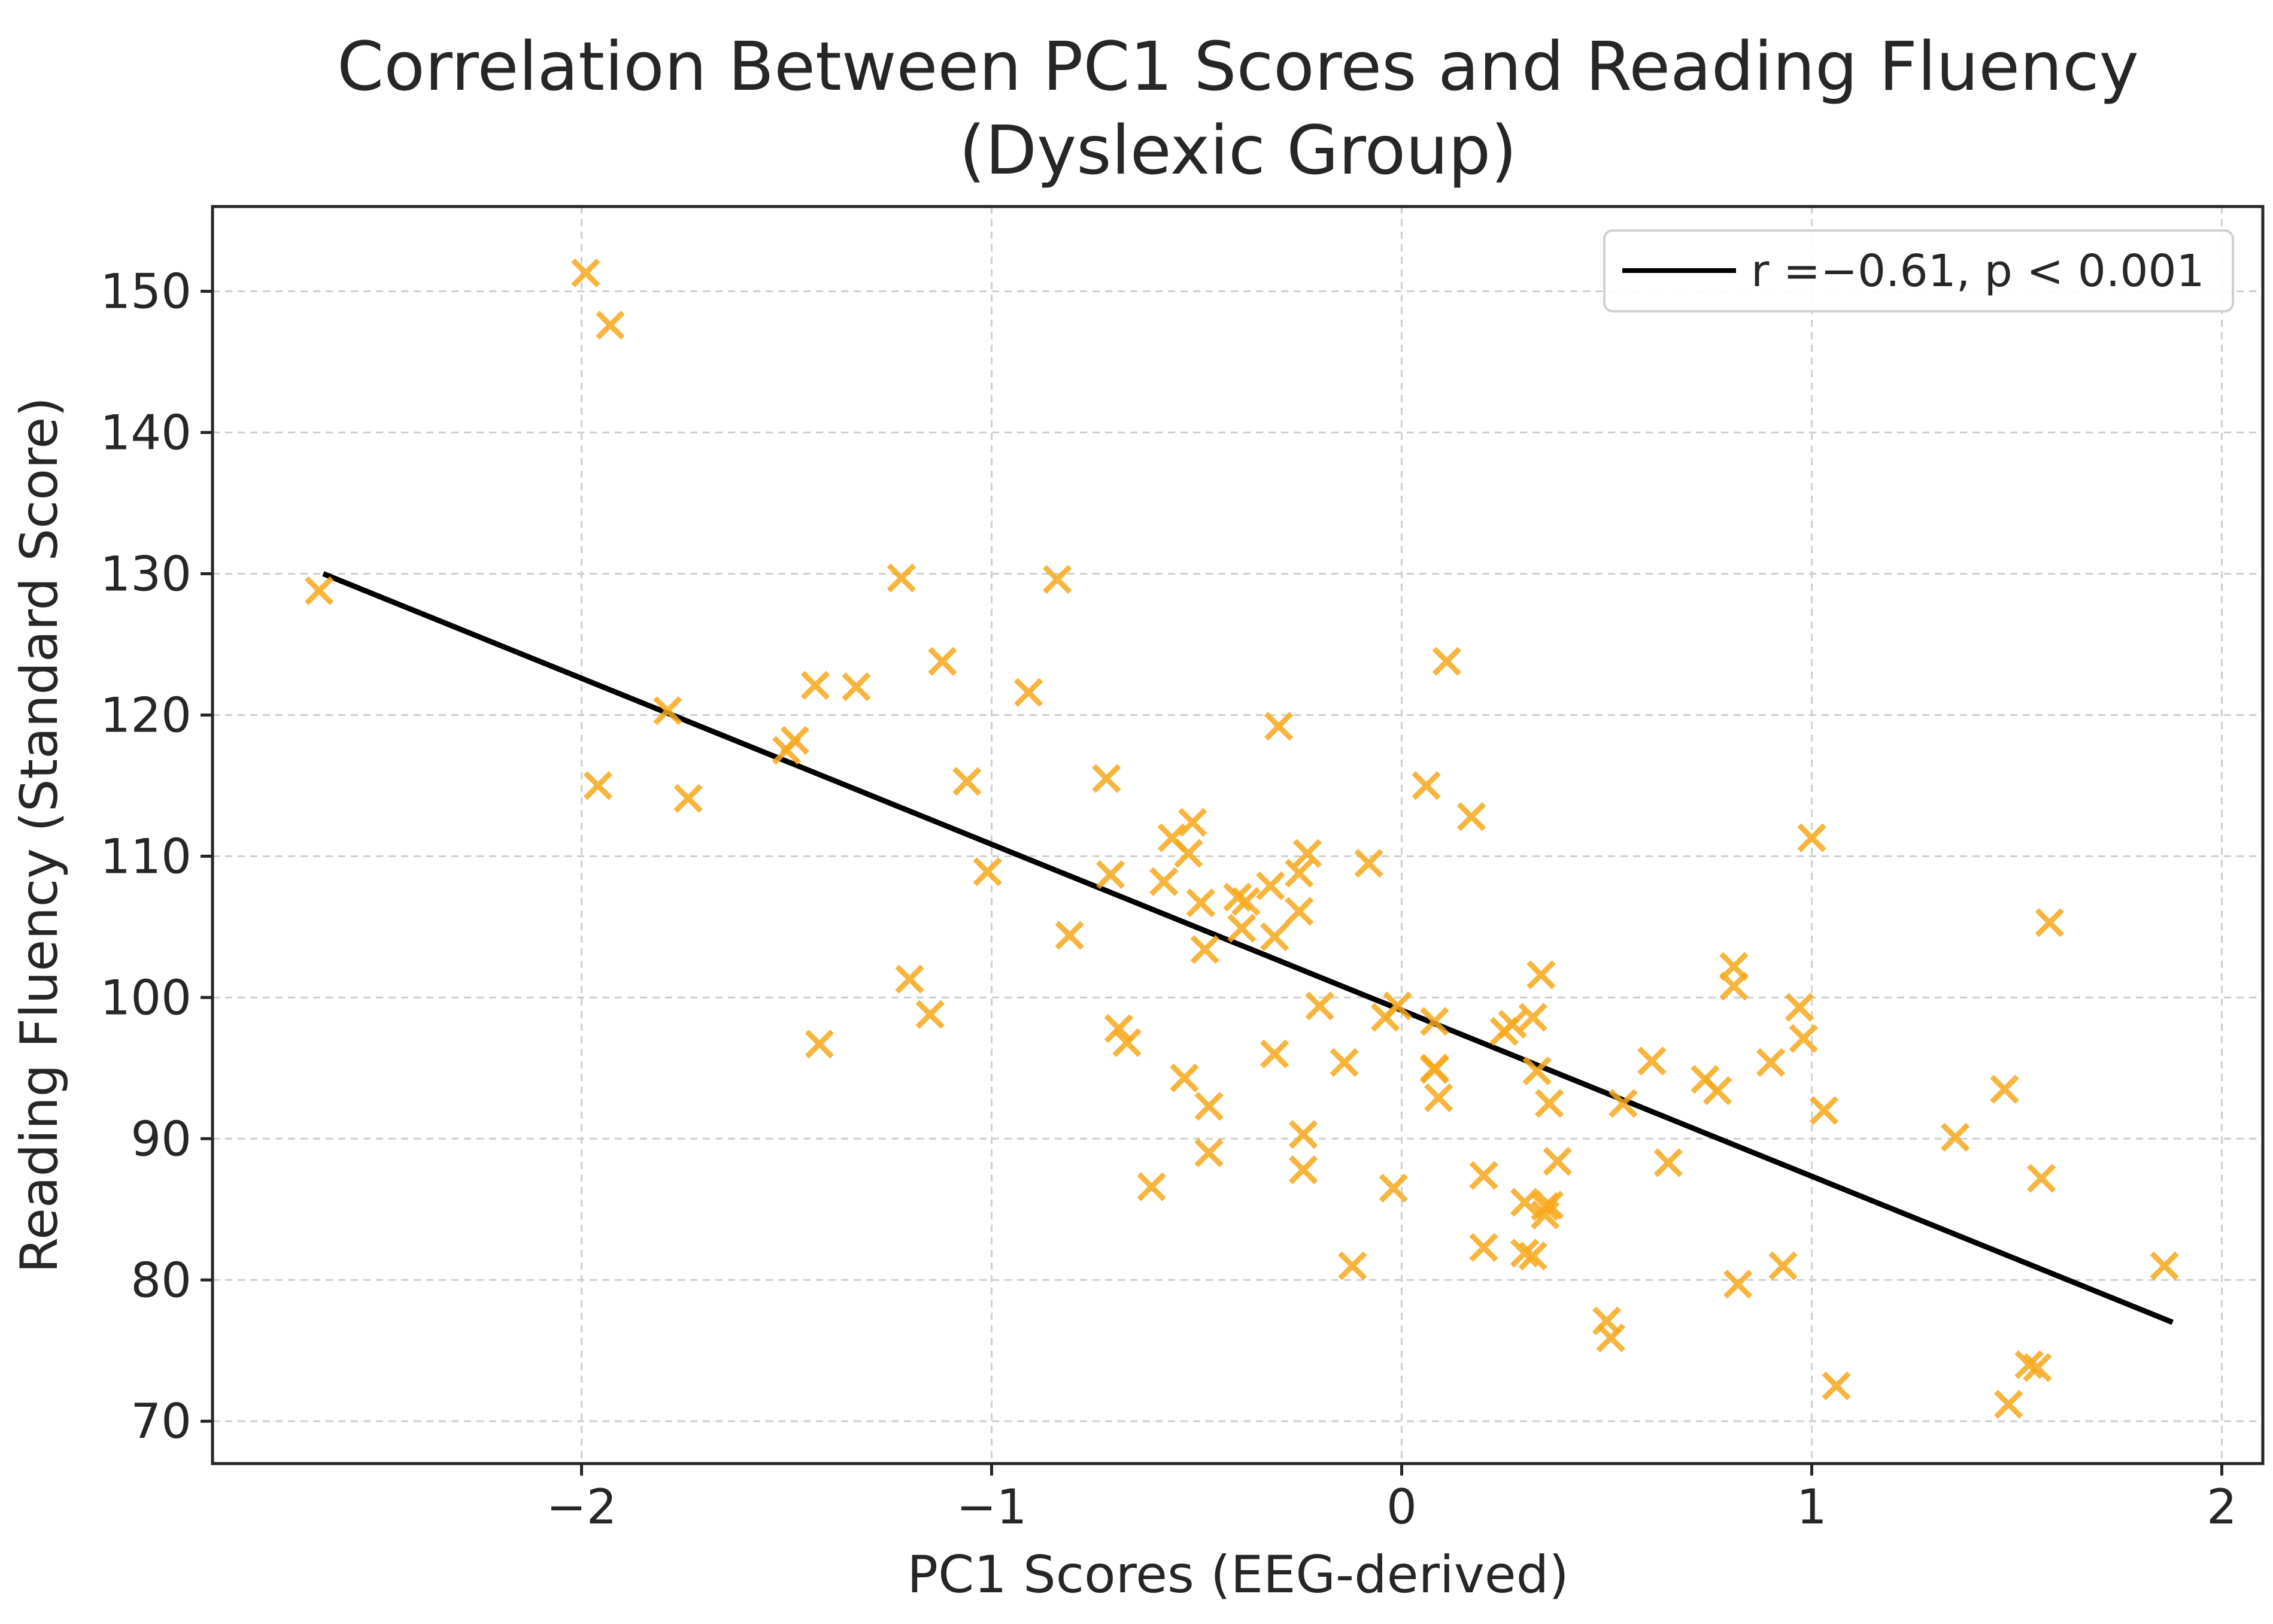 The width and height of the screenshot is (2273, 1624). What do you see at coordinates (146, 292) in the screenshot?
I see `y-tick-label: 150` at bounding box center [146, 292].